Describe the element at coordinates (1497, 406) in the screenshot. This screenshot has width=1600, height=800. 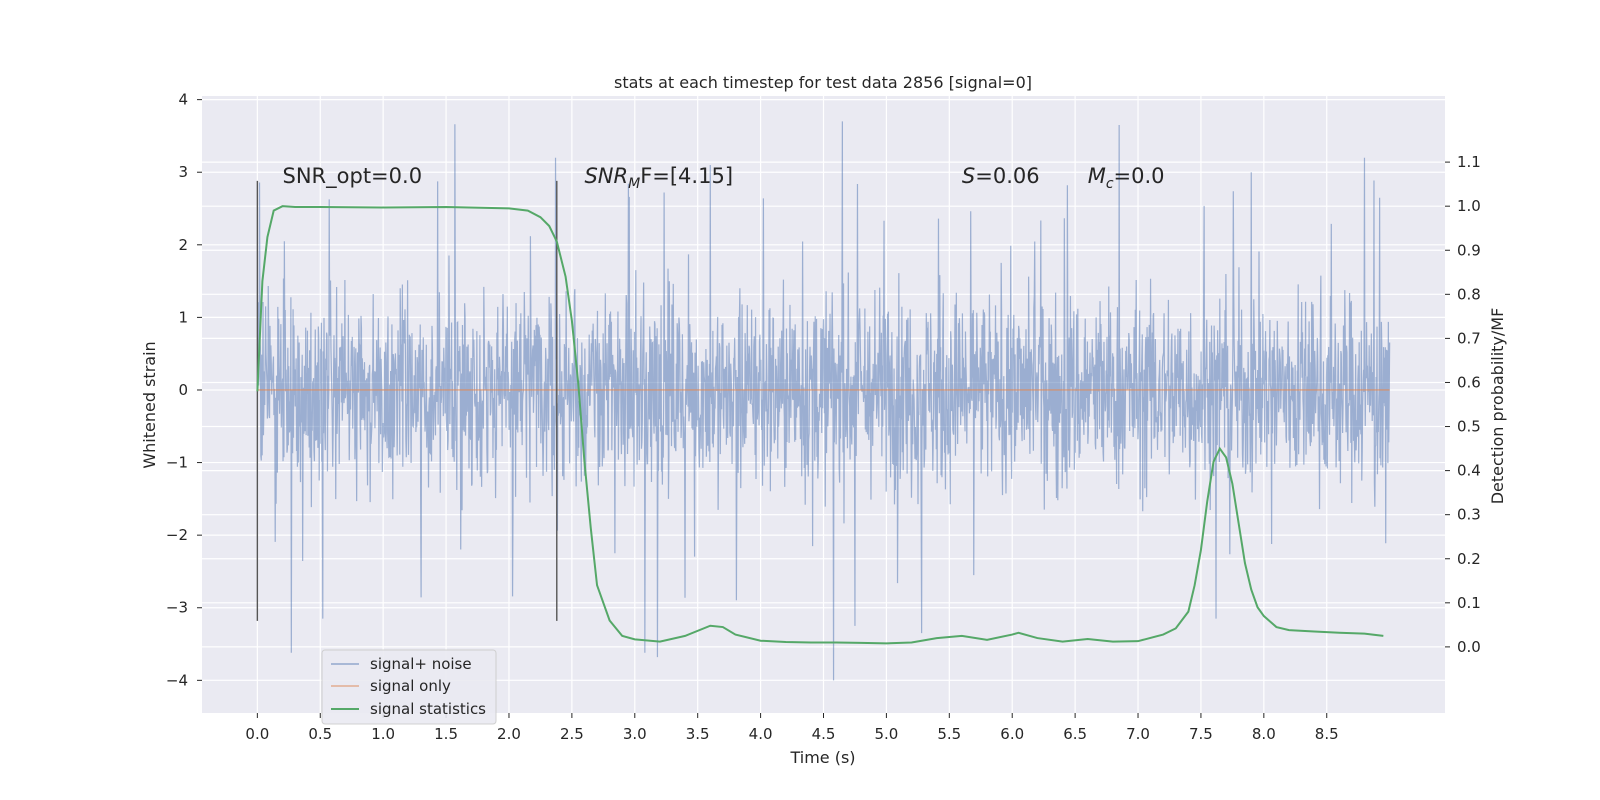
I see `y2-axis-label: Detection probability/MF` at that location.